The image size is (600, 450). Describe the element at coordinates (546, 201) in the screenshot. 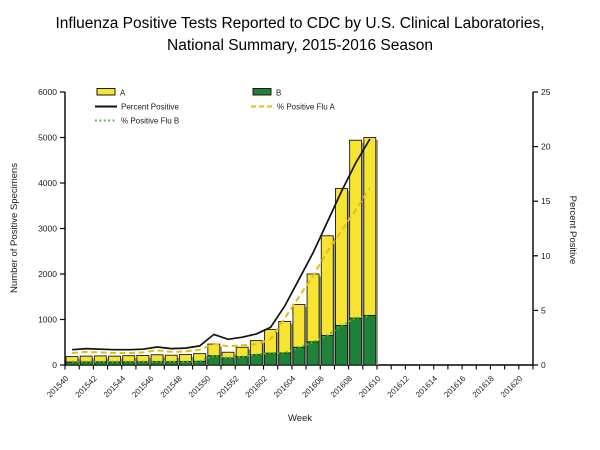

I see `right-axis-tick-label: 15` at that location.